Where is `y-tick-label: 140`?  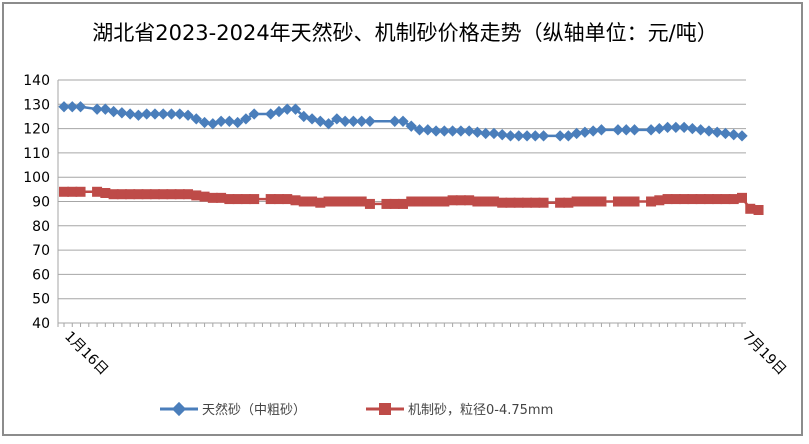
y-tick-label: 140 is located at coordinates (36, 81).